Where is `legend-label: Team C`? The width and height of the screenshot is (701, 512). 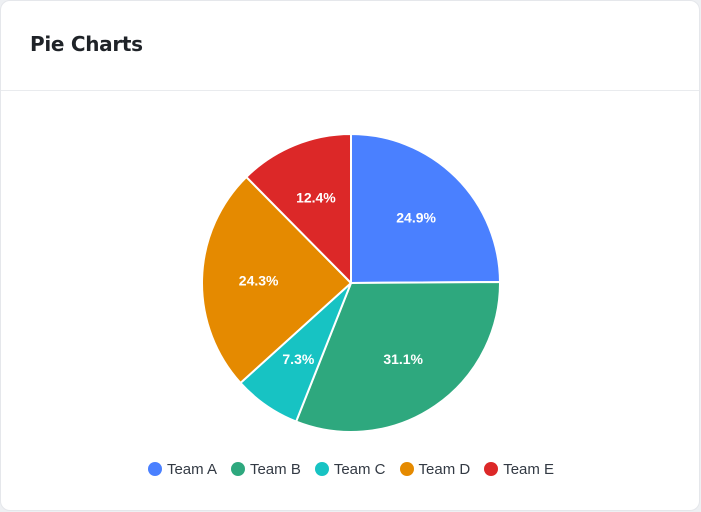
legend-label: Team C is located at coordinates (359, 469).